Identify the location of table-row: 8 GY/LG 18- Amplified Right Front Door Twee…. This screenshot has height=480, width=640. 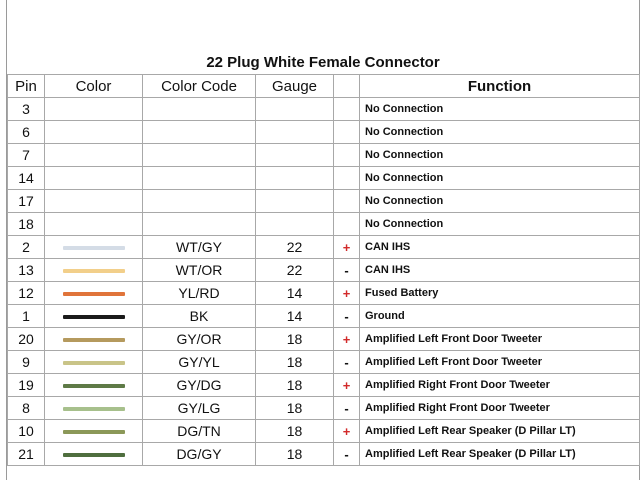
(323, 408).